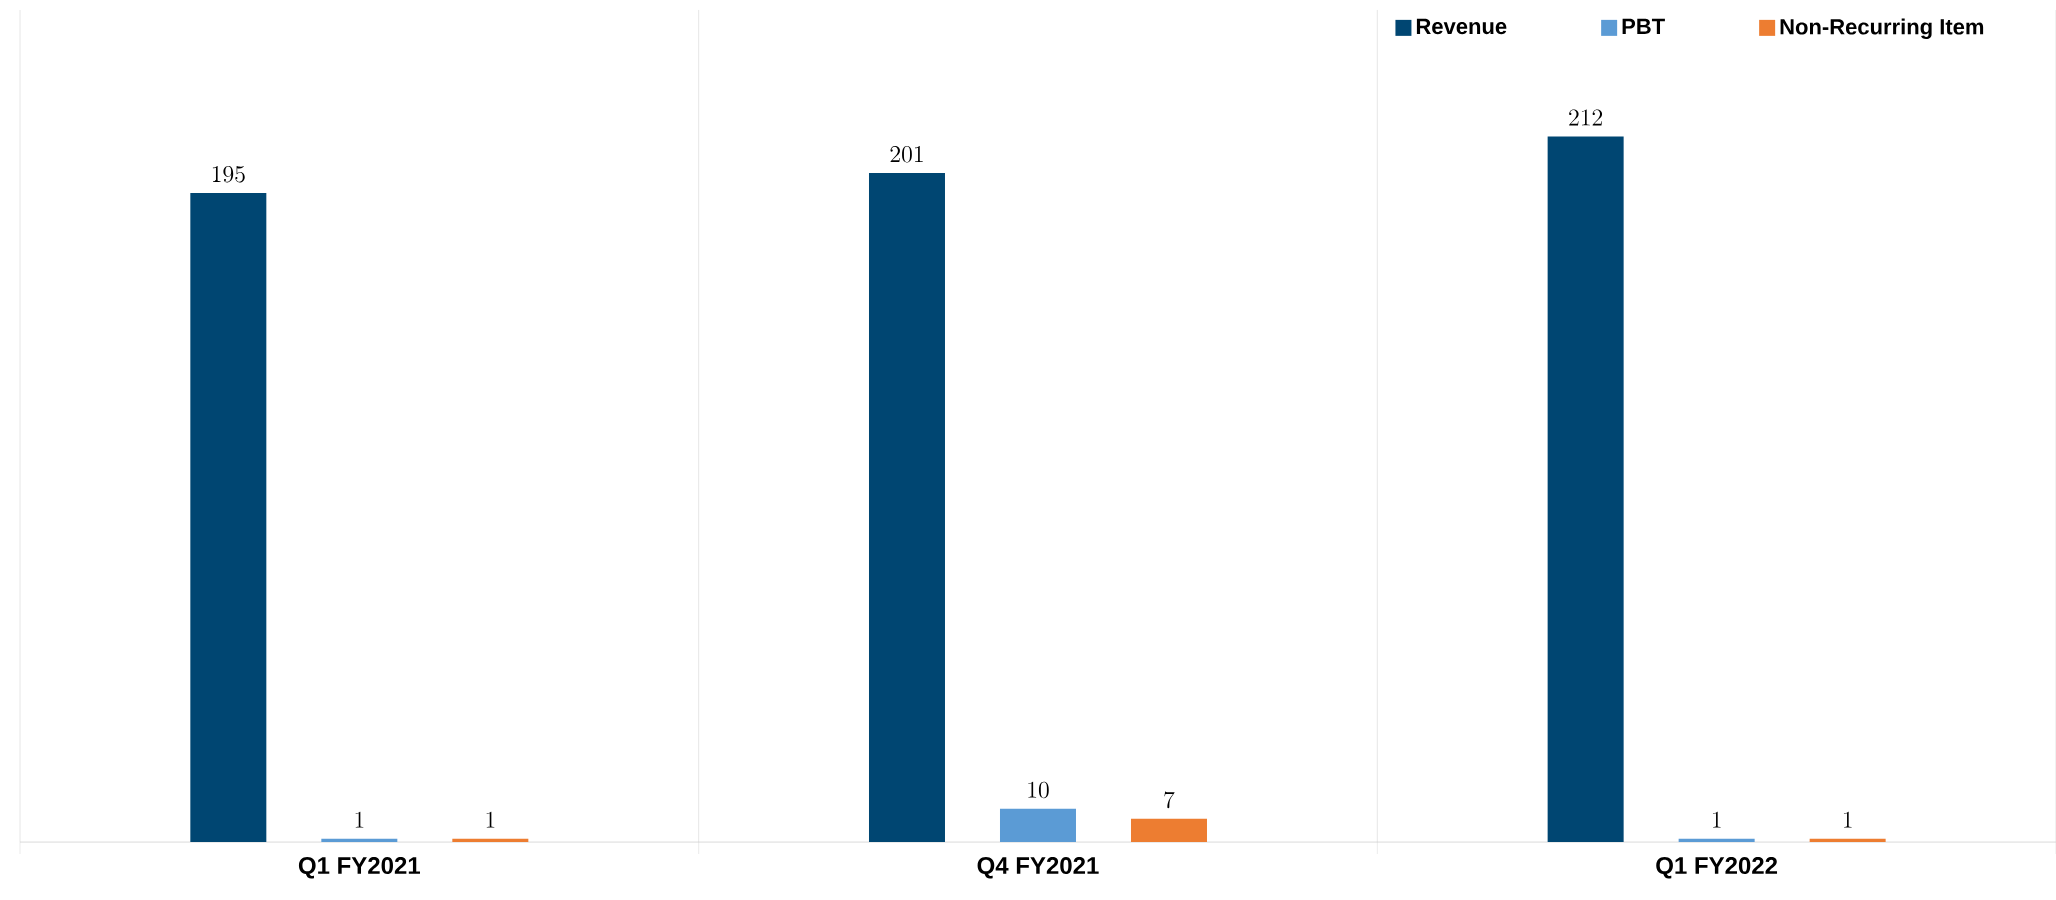  I want to click on data-label: 10, so click(1038, 790).